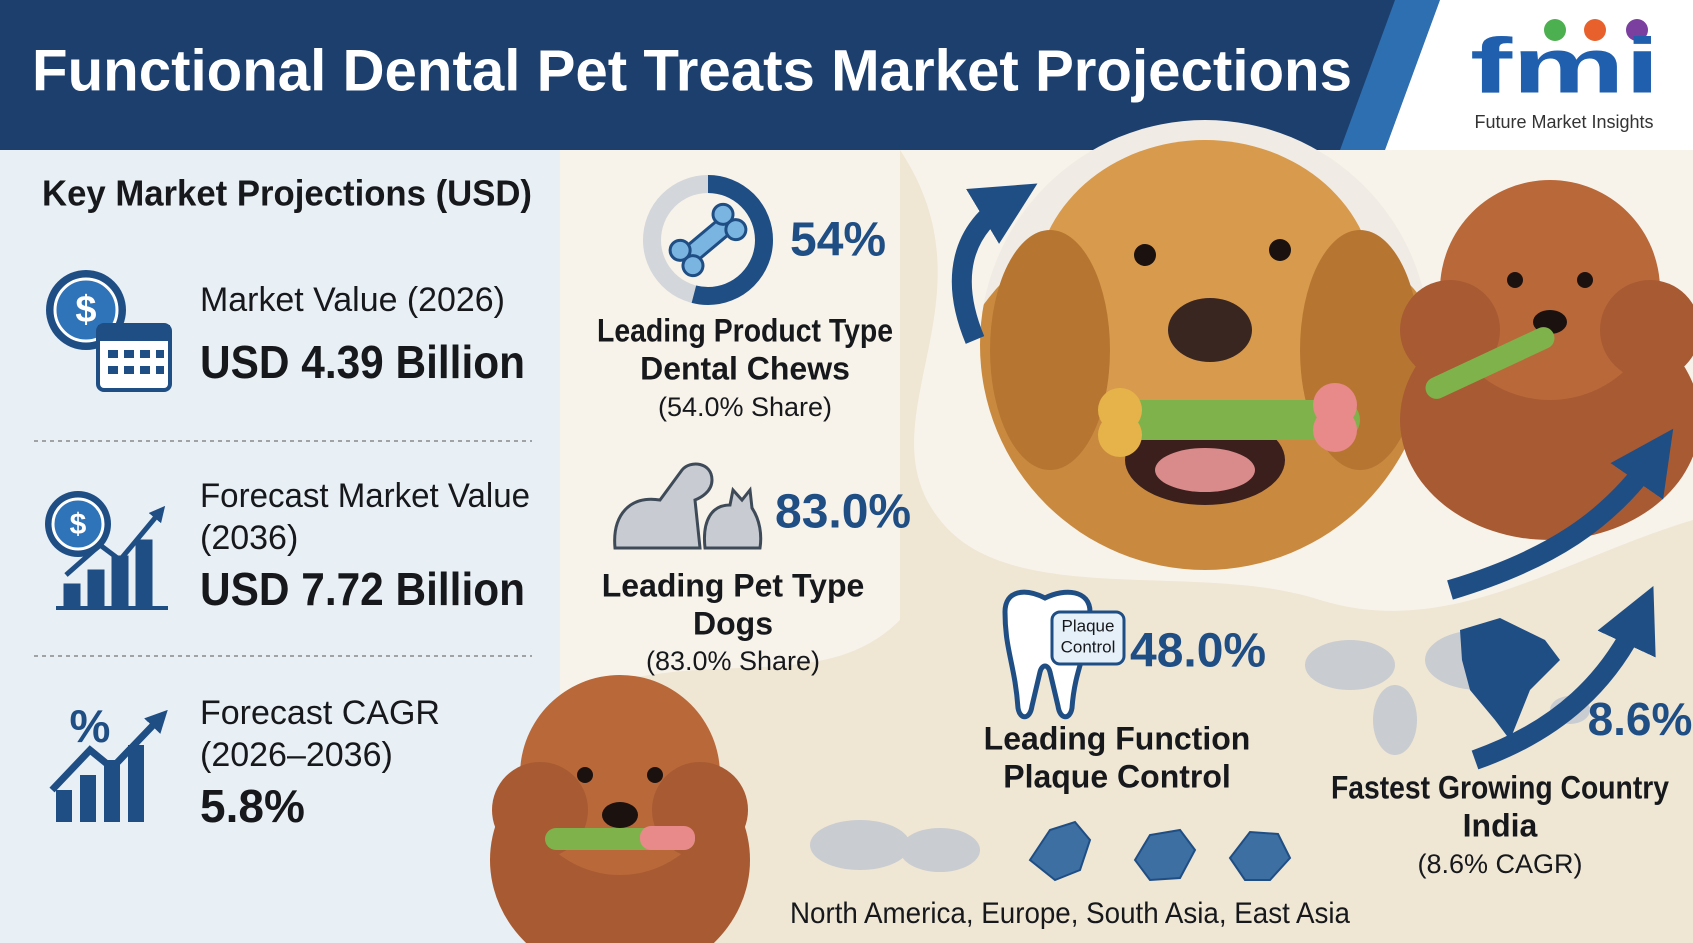 This screenshot has height=943, width=1693. I want to click on highlight-name: India, so click(1500, 825).